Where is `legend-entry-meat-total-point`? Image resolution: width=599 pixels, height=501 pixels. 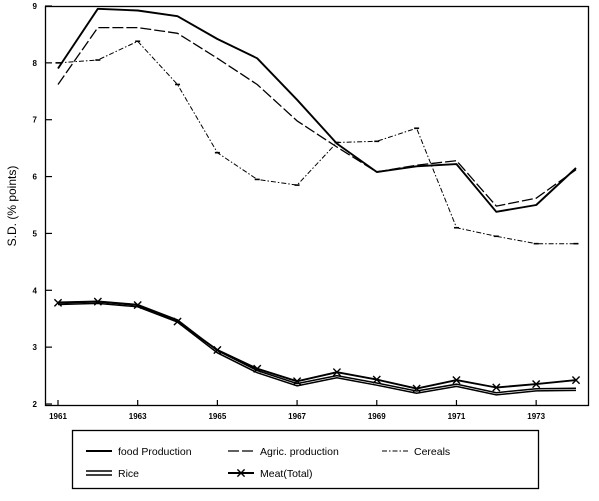 legend-entry-meat-total-point is located at coordinates (241, 473).